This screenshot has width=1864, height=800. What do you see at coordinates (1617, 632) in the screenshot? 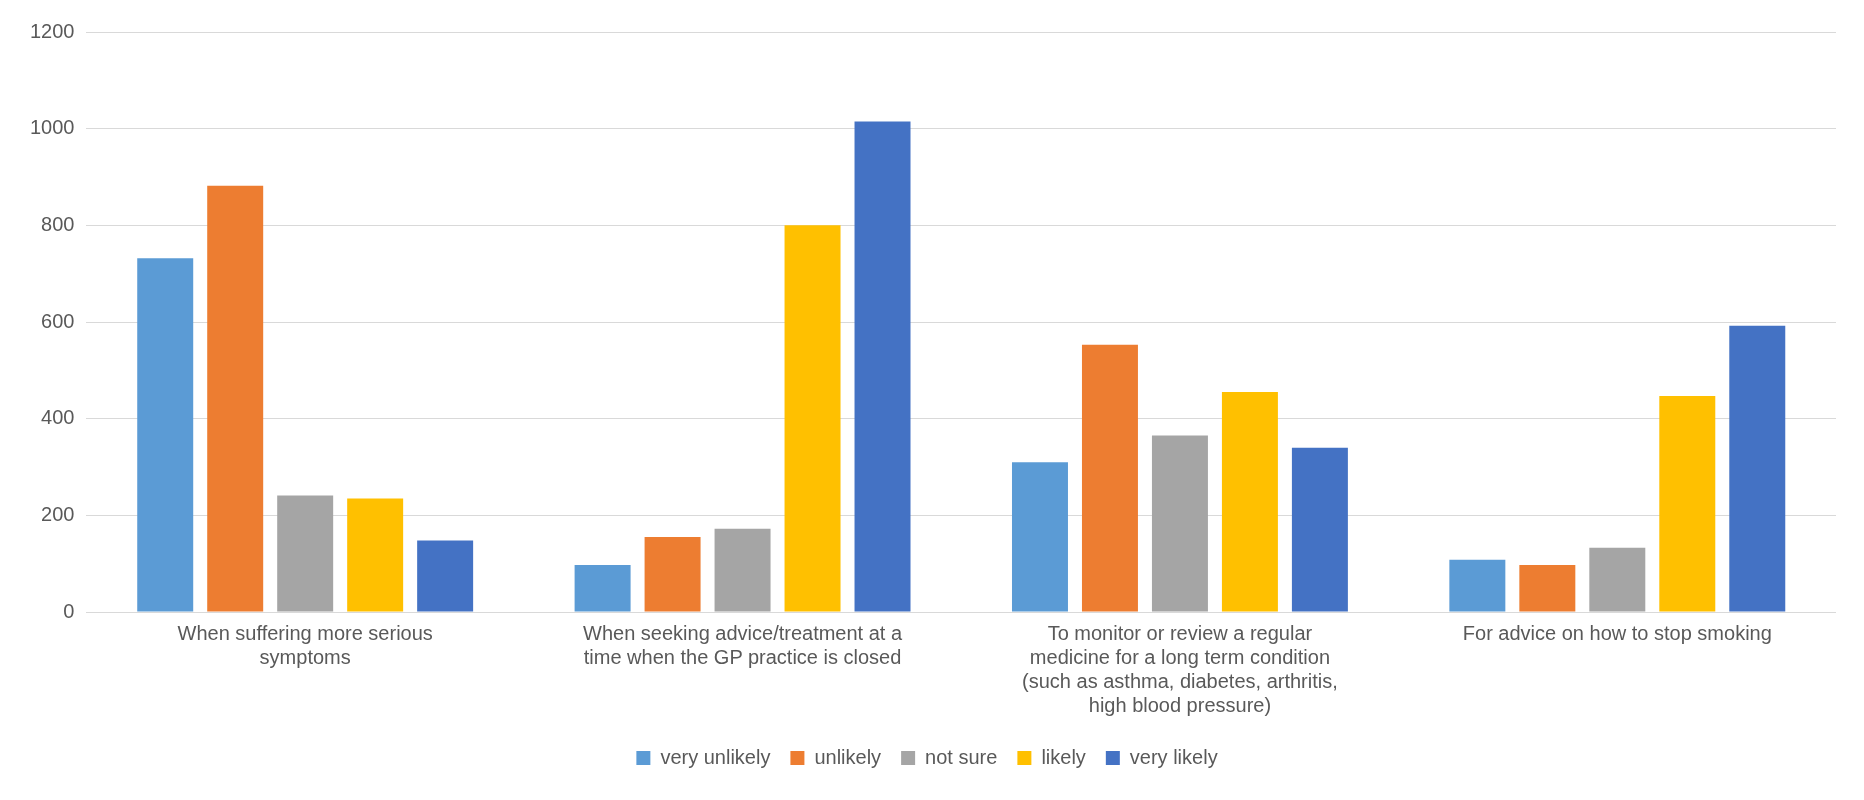
I see `x-tick-label: For advice on how to stop smoking` at bounding box center [1617, 632].